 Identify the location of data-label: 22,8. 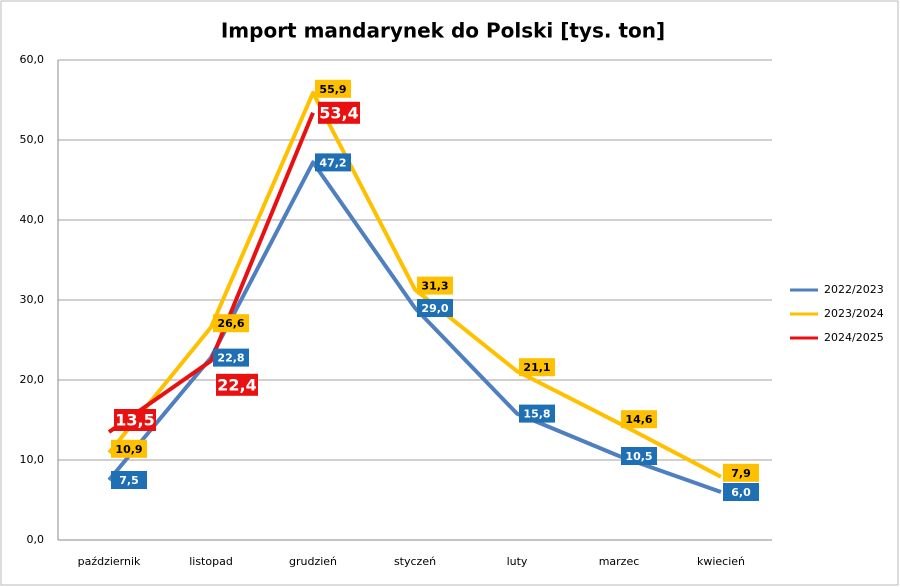
(230, 358).